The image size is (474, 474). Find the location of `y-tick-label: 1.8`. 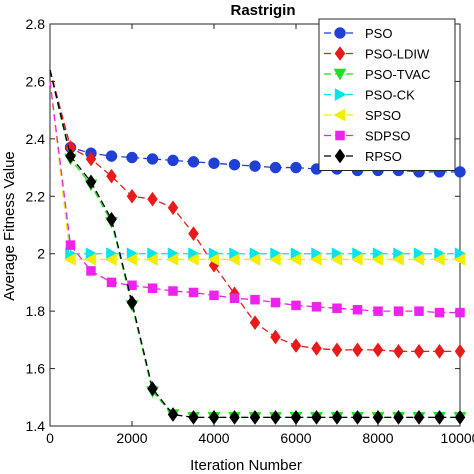

y-tick-label: 1.8 is located at coordinates (36, 311).